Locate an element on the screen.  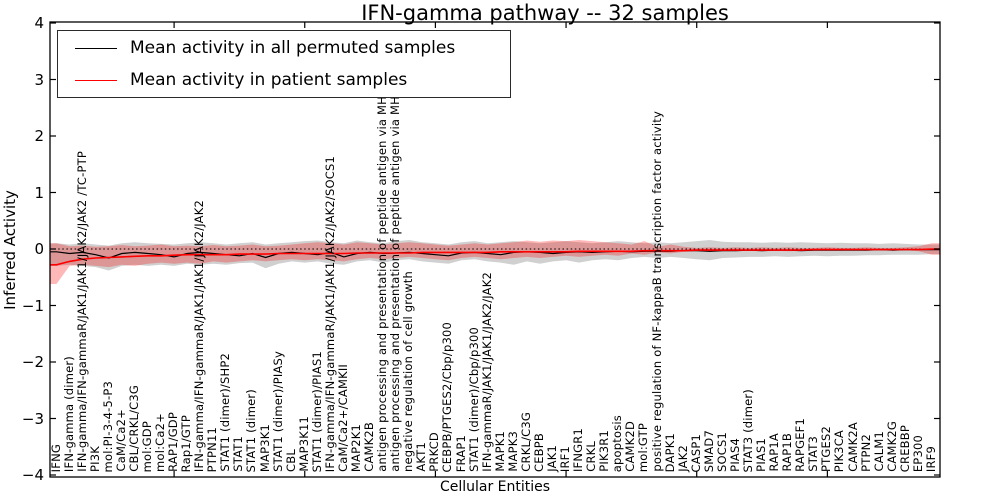
x-entity-label: MAP3K11 is located at coordinates (303, 444).